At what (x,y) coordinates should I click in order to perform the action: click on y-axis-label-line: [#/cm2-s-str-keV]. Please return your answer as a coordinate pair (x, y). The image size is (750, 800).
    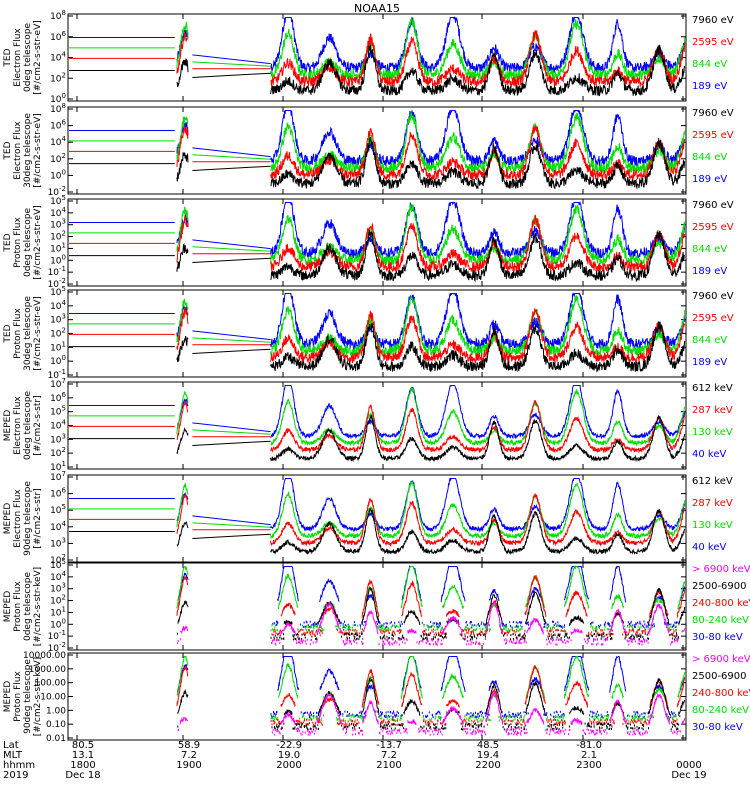
    Looking at the image, I should click on (38, 696).